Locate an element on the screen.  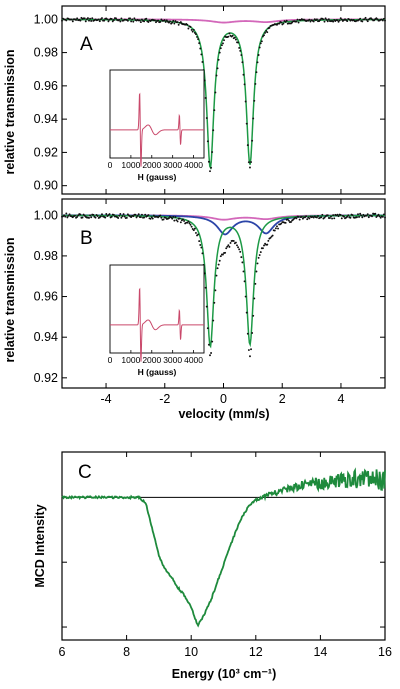
panel-b-y-tick-label: 0.92 is located at coordinates (46, 378).